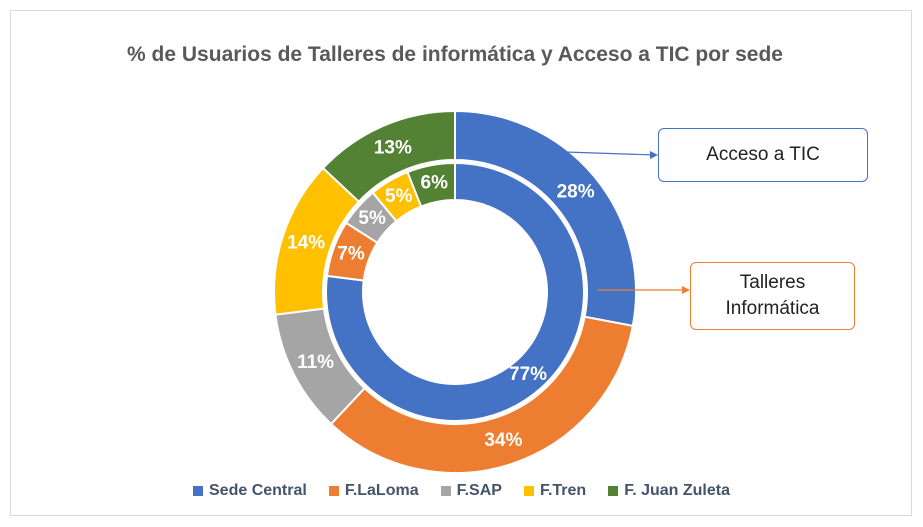 This screenshot has width=923, height=527. Describe the element at coordinates (381, 490) in the screenshot. I see `legend-label: F.LaLoma` at that location.